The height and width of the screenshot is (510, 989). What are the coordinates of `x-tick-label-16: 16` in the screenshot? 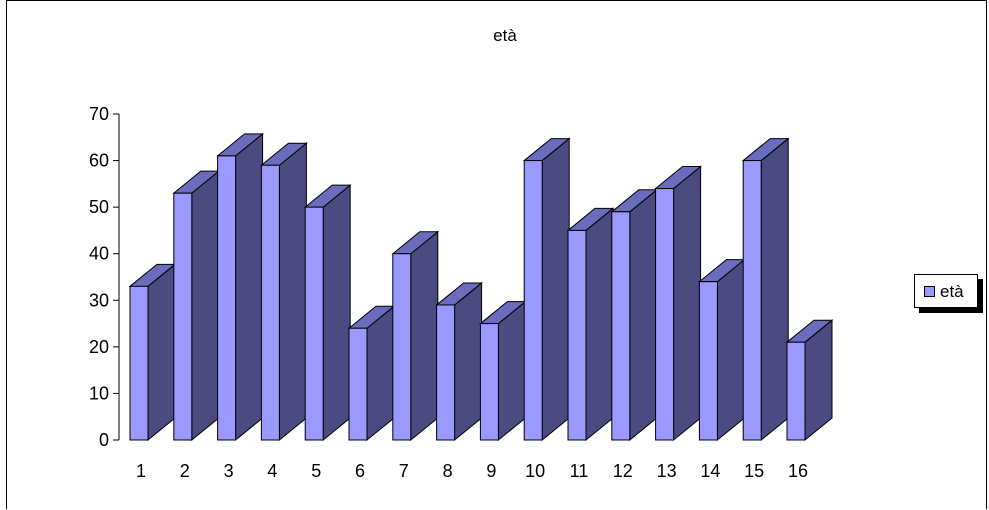 It's located at (798, 471).